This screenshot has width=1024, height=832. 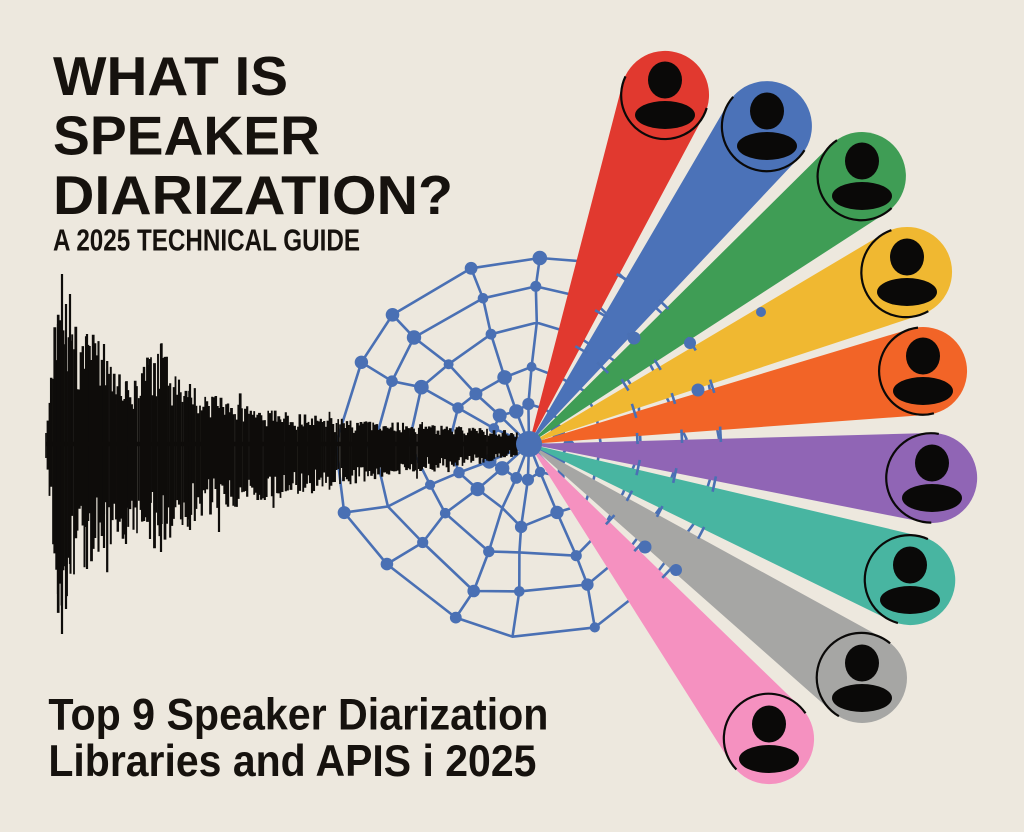 What do you see at coordinates (206, 240) in the screenshot?
I see `svg-text: A 2025 TECHNICAL GUIDE` at bounding box center [206, 240].